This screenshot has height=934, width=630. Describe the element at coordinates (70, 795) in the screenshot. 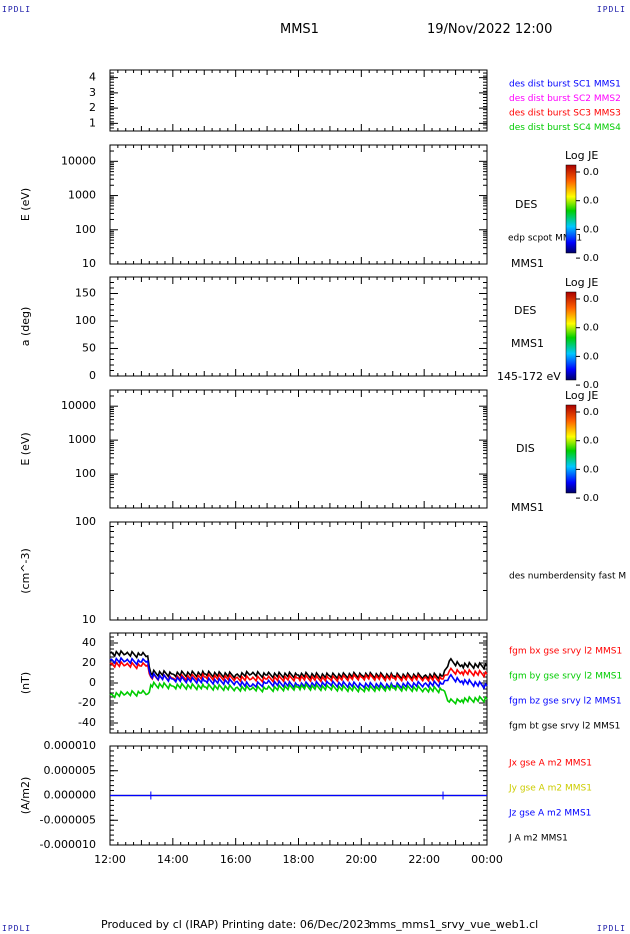

I see `y-tick-label: 0.000000` at that location.